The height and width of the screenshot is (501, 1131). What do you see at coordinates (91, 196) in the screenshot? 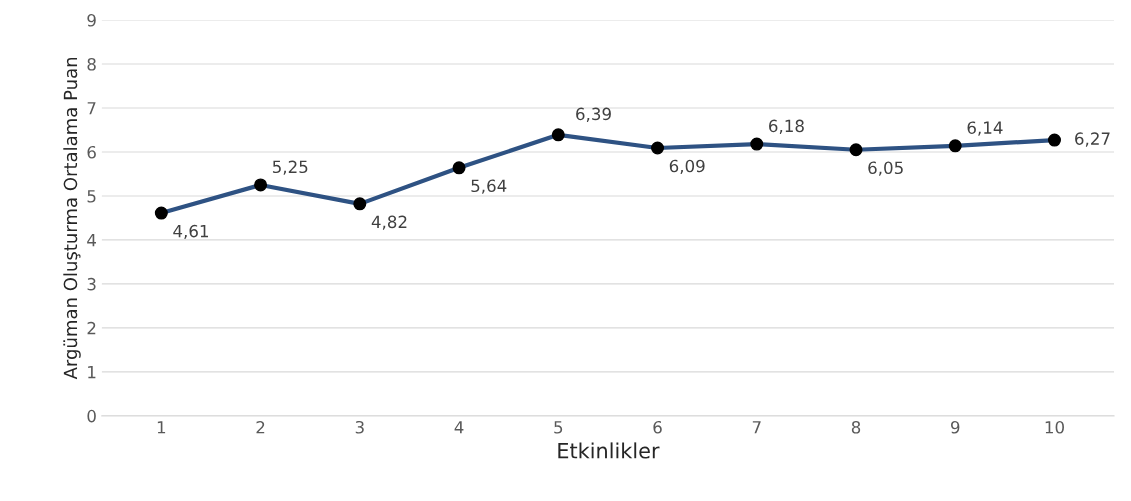
I see `y-tick-label: 5` at bounding box center [91, 196].